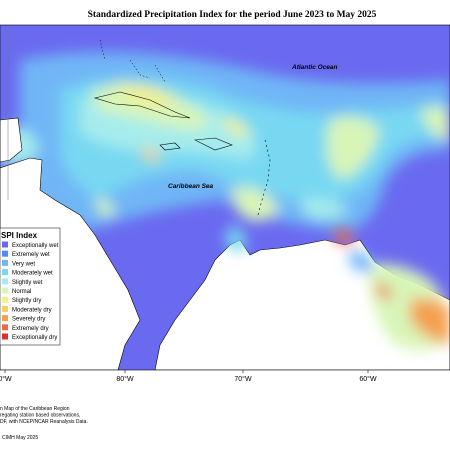 The height and width of the screenshot is (450, 450). I want to click on footer-line: DF, with NCEP/NCAR Reanalysis Data., so click(44, 422).